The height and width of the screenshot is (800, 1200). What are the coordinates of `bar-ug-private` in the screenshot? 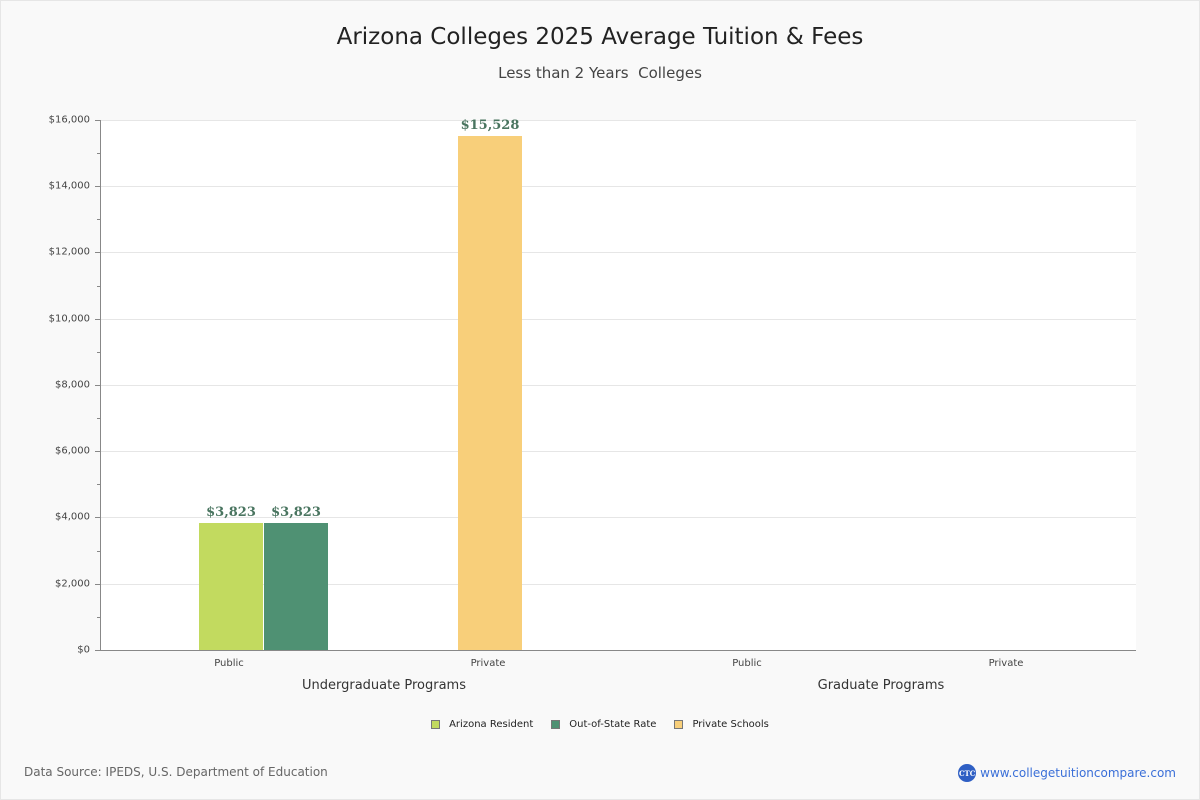 It's located at (490, 393).